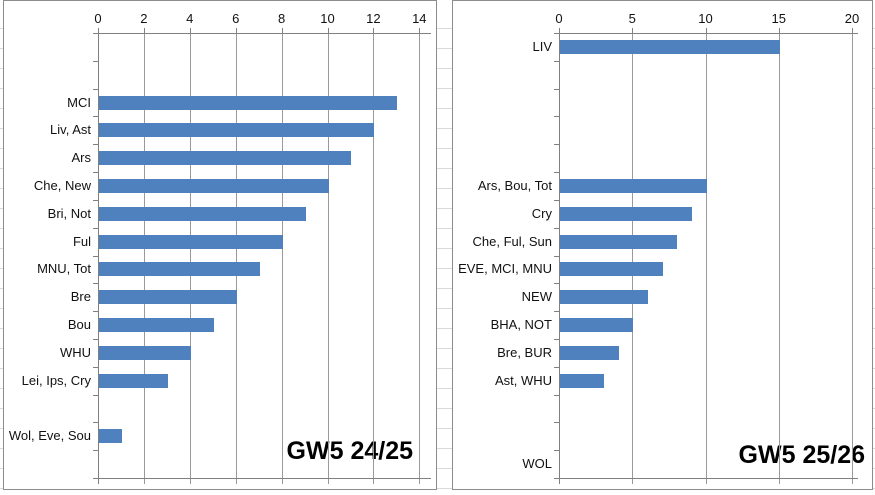 The image size is (875, 495). I want to click on x-axis-tick-label: 14, so click(419, 18).